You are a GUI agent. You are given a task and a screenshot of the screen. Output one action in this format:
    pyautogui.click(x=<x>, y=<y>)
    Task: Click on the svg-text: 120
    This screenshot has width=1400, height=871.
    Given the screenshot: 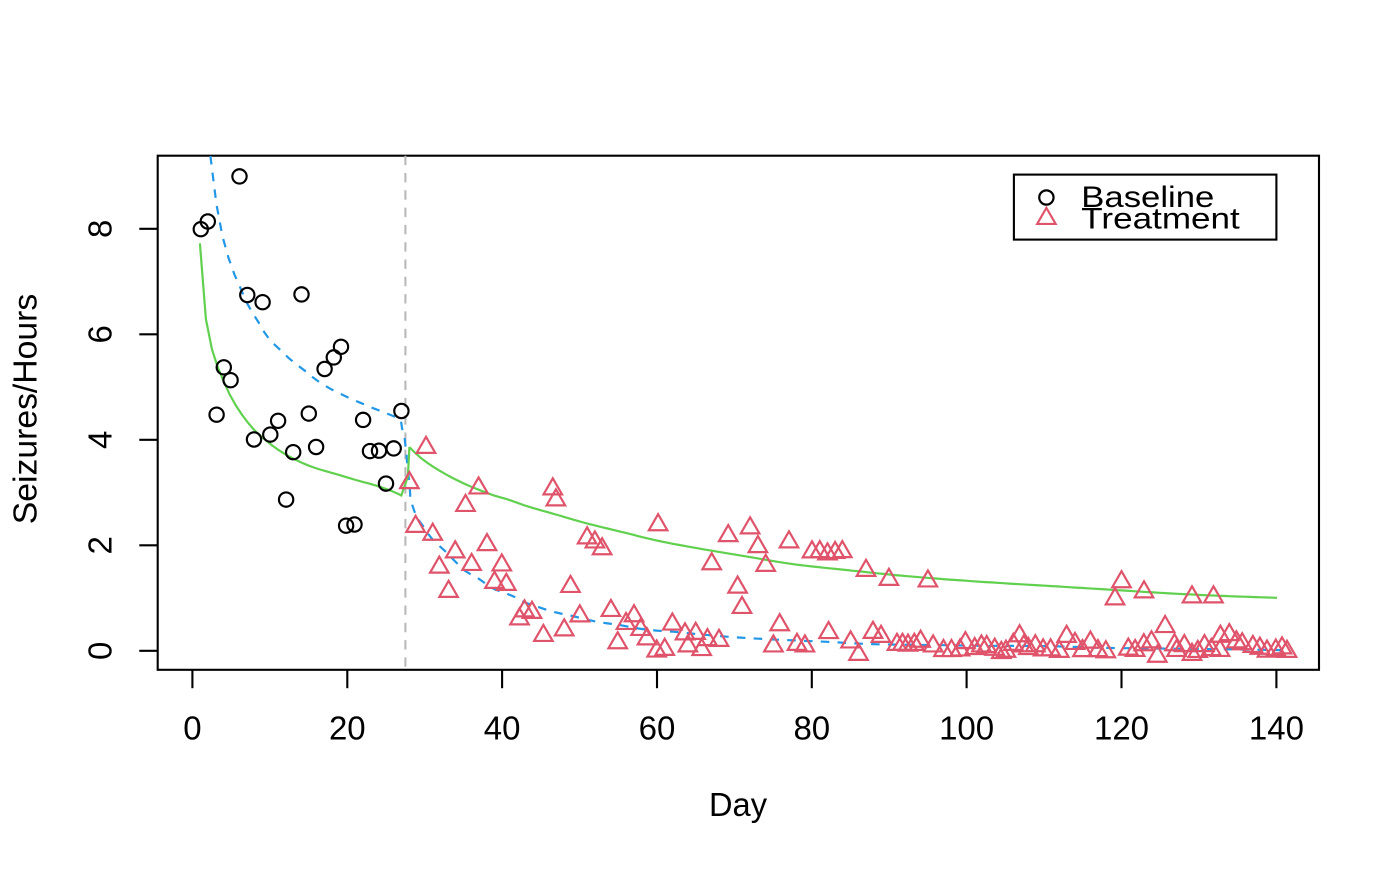 What is the action you would take?
    pyautogui.click(x=1121, y=728)
    